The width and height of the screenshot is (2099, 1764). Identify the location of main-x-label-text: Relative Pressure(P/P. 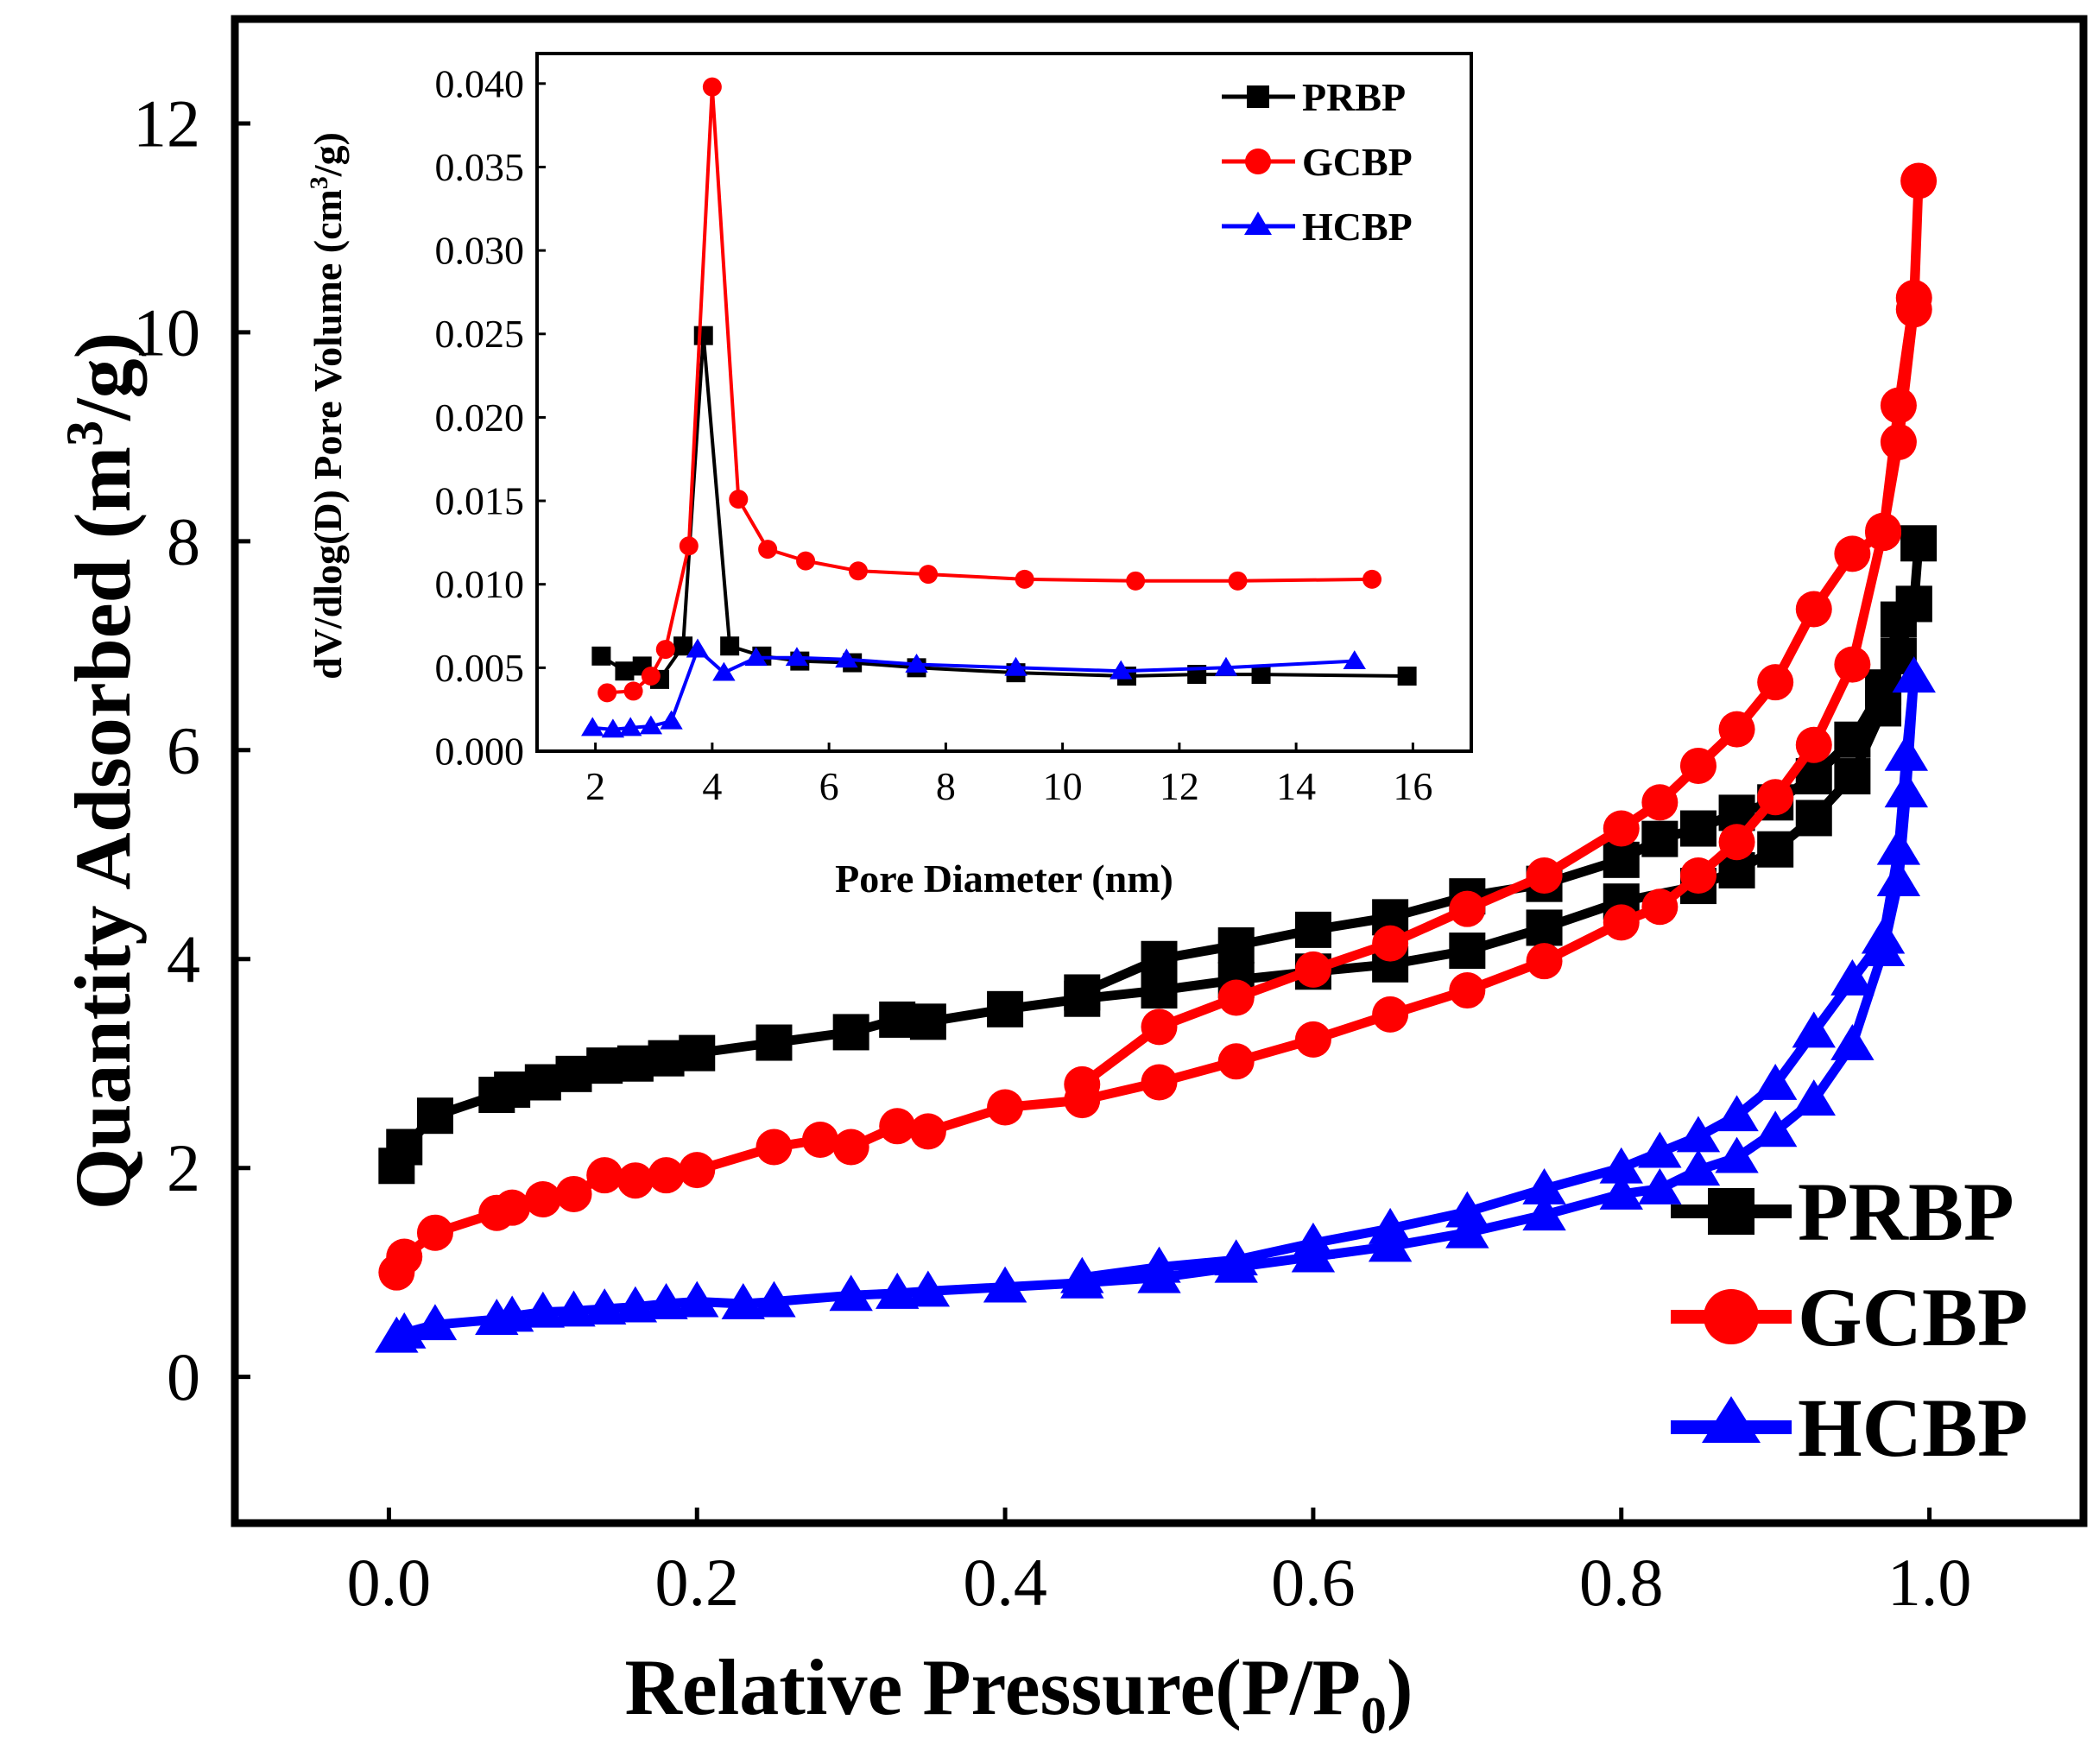
(992, 1687).